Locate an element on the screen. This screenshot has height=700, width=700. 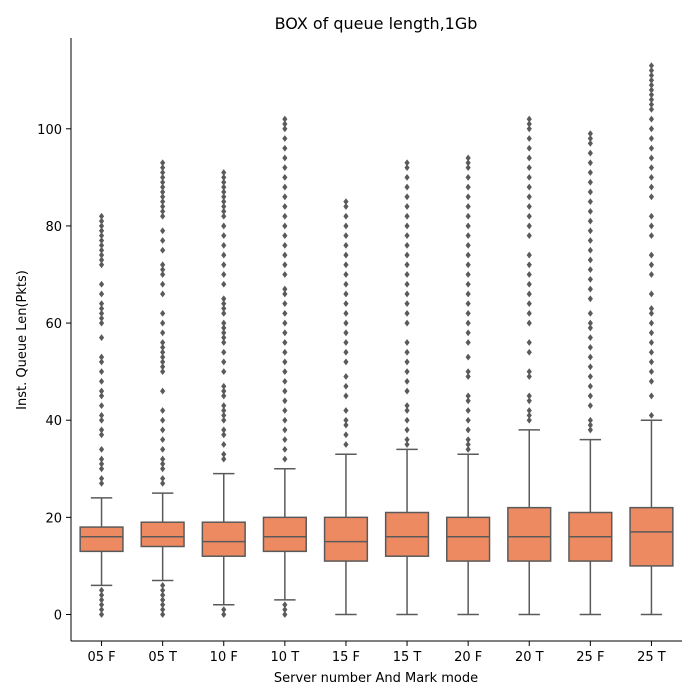
x-tick-label: 10 F is located at coordinates (224, 657).